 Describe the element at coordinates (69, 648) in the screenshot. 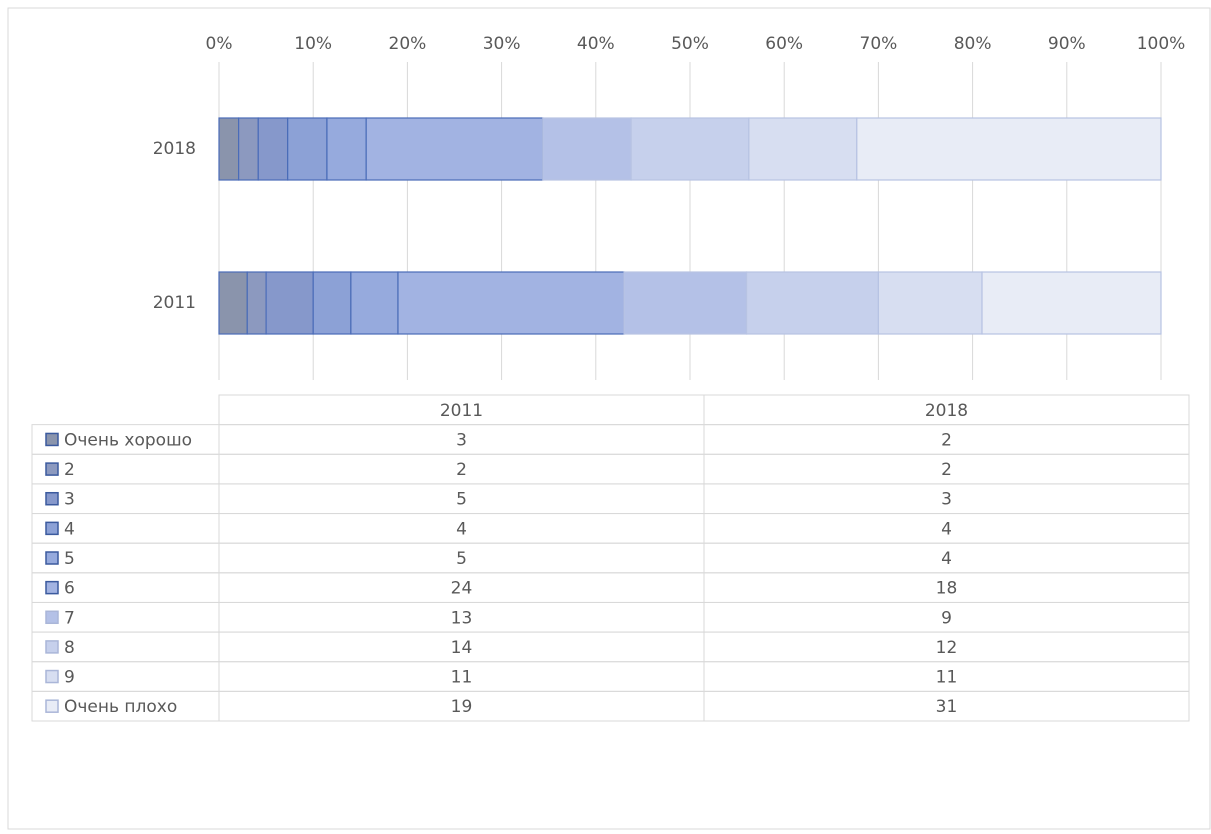

I see `legend-label: 8` at that location.